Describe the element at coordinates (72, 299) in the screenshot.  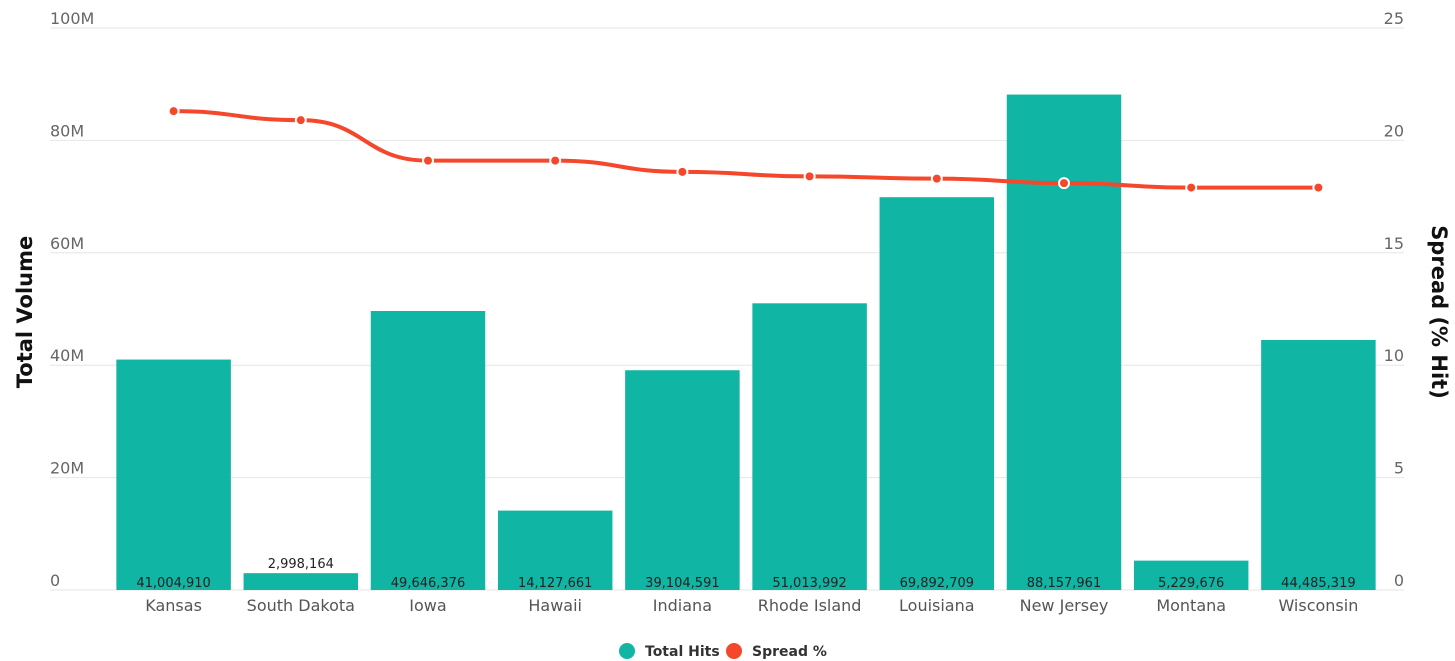
I see `left-axis-ticks: 0 20M 40M 60M 80M 100M` at that location.